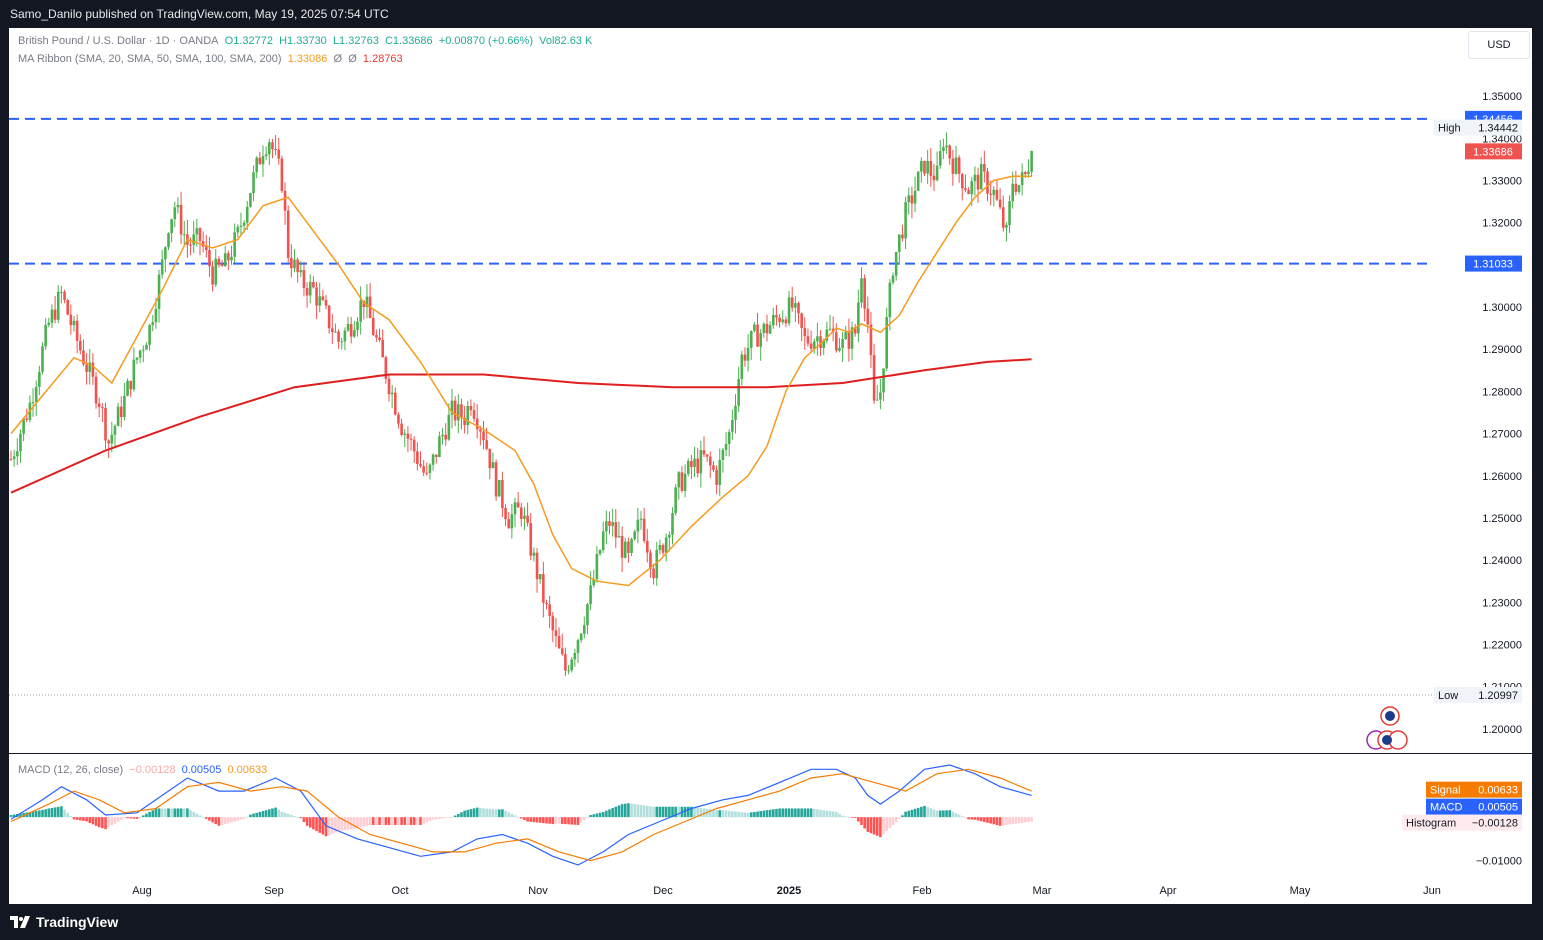 The width and height of the screenshot is (1543, 940). Describe the element at coordinates (152, 770) in the screenshot. I see `macd-hist-value: −0.00128` at that location.